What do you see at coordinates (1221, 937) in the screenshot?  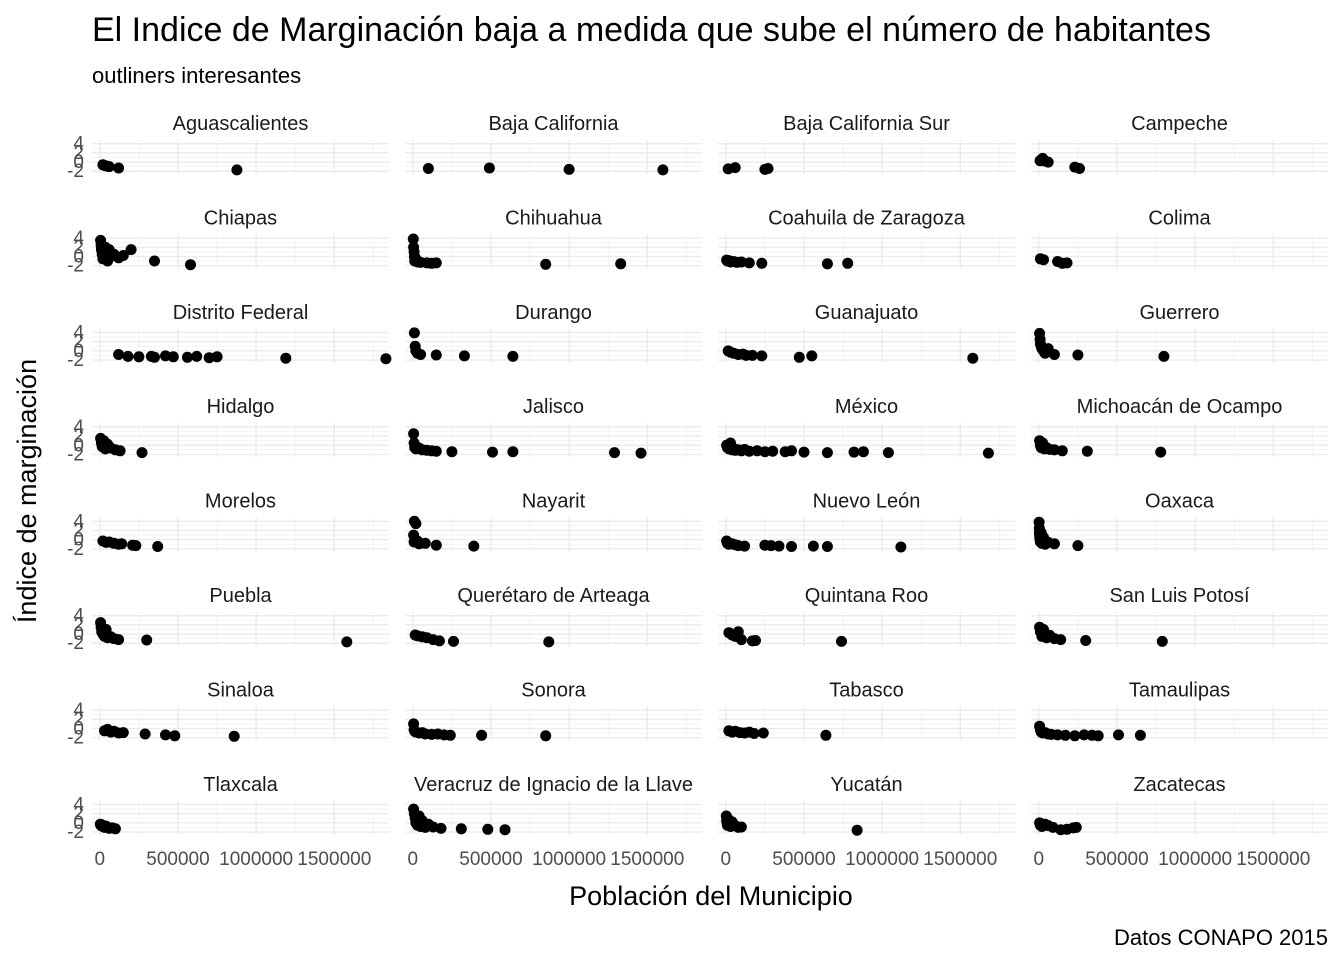 I see `chart-caption: Datos CONAPO 2015` at bounding box center [1221, 937].